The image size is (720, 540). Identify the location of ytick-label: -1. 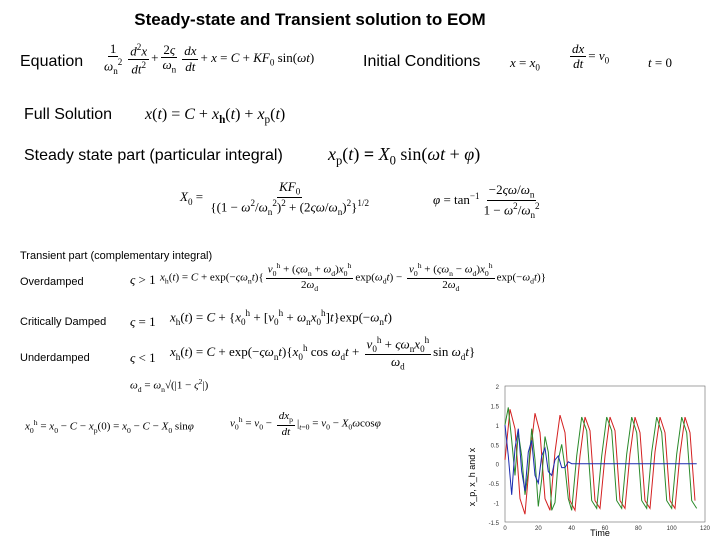
(497, 505).